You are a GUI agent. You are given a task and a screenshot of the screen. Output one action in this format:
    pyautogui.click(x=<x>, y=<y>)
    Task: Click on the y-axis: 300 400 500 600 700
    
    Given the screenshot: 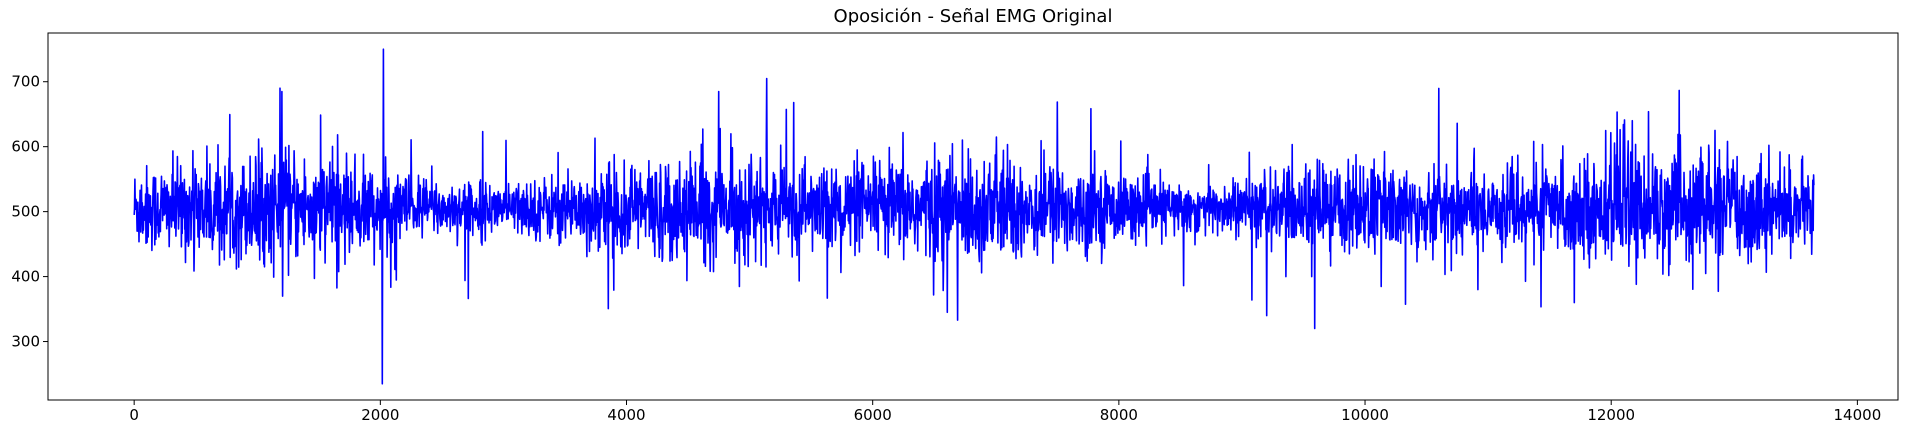 What is the action you would take?
    pyautogui.click(x=29, y=212)
    